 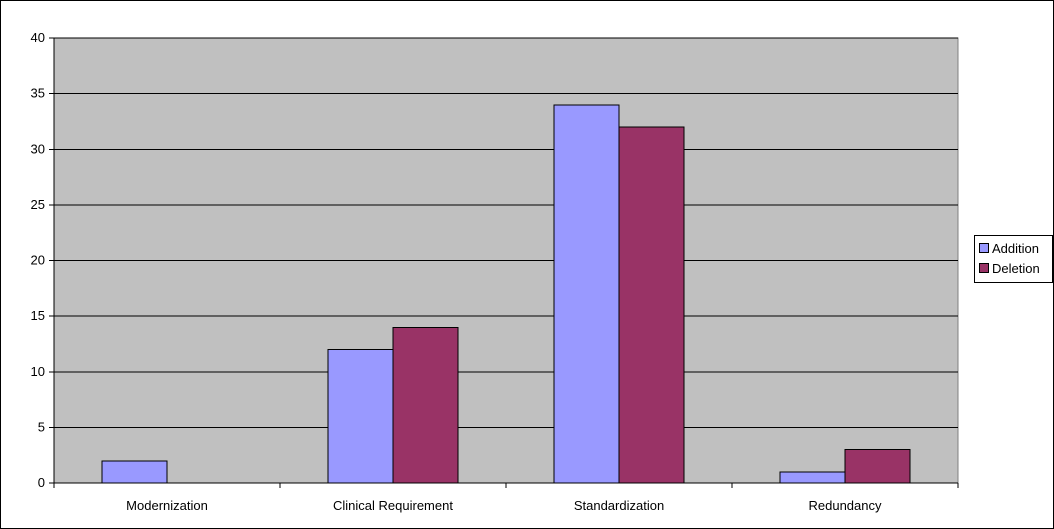 What do you see at coordinates (984, 248) in the screenshot?
I see `legend-swatch-addition` at bounding box center [984, 248].